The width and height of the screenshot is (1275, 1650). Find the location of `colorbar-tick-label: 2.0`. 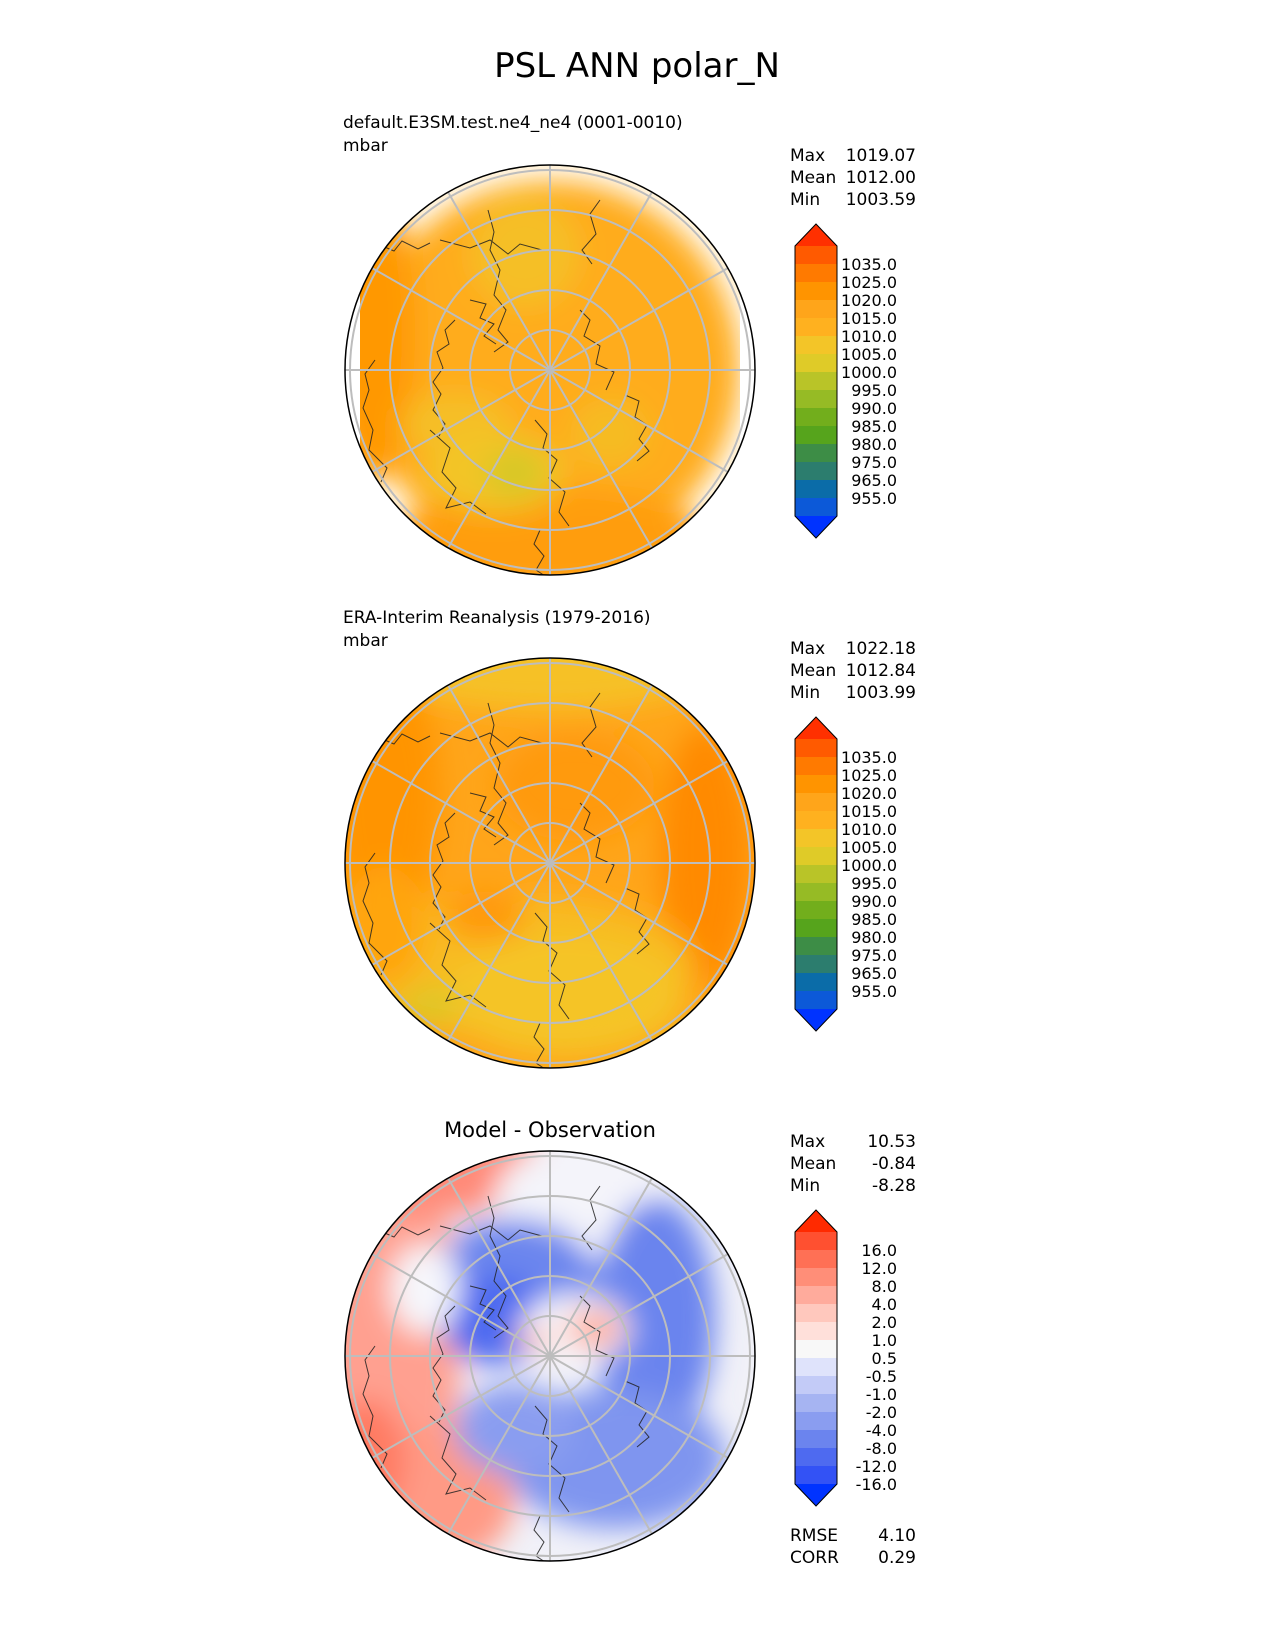

colorbar-tick-label: 2.0 is located at coordinates (884, 1322).